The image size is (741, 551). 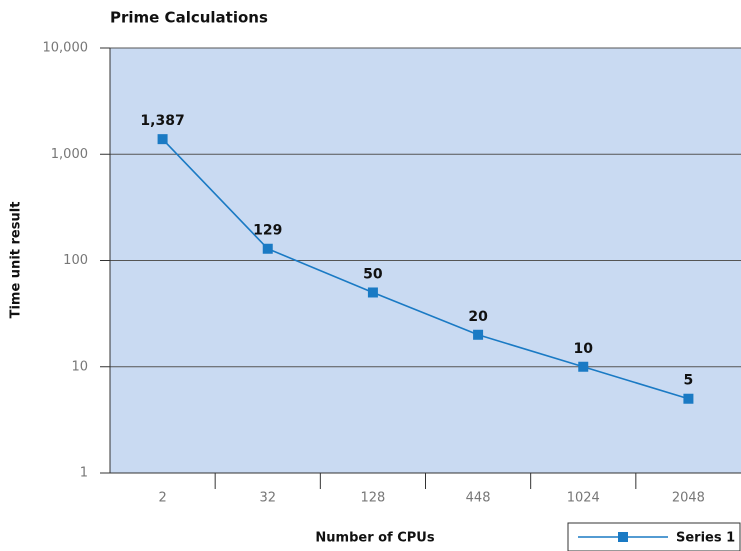 I want to click on x-tick-label: 448, so click(x=478, y=498).